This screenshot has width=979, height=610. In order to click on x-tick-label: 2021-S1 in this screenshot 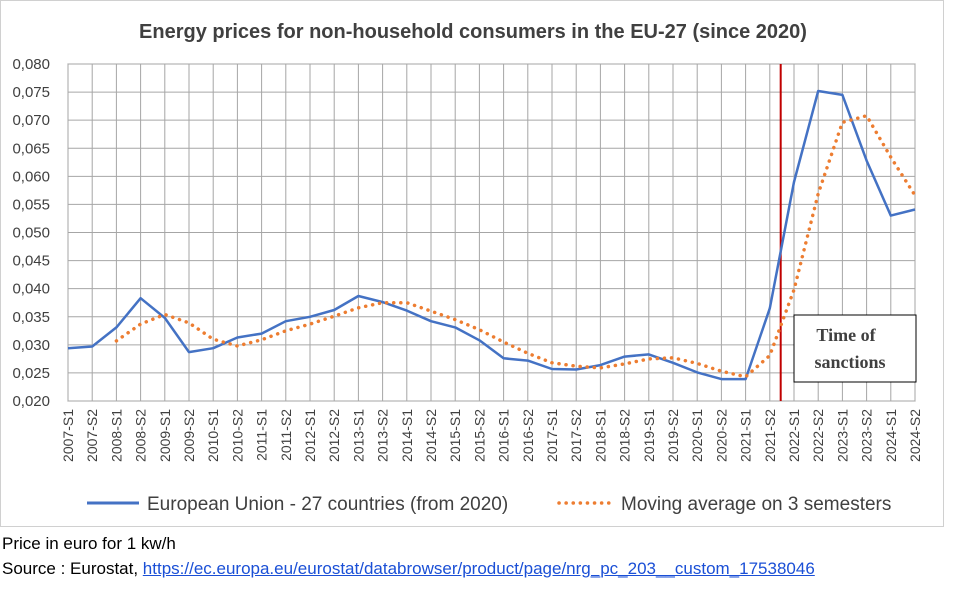, I will do `click(746, 435)`.